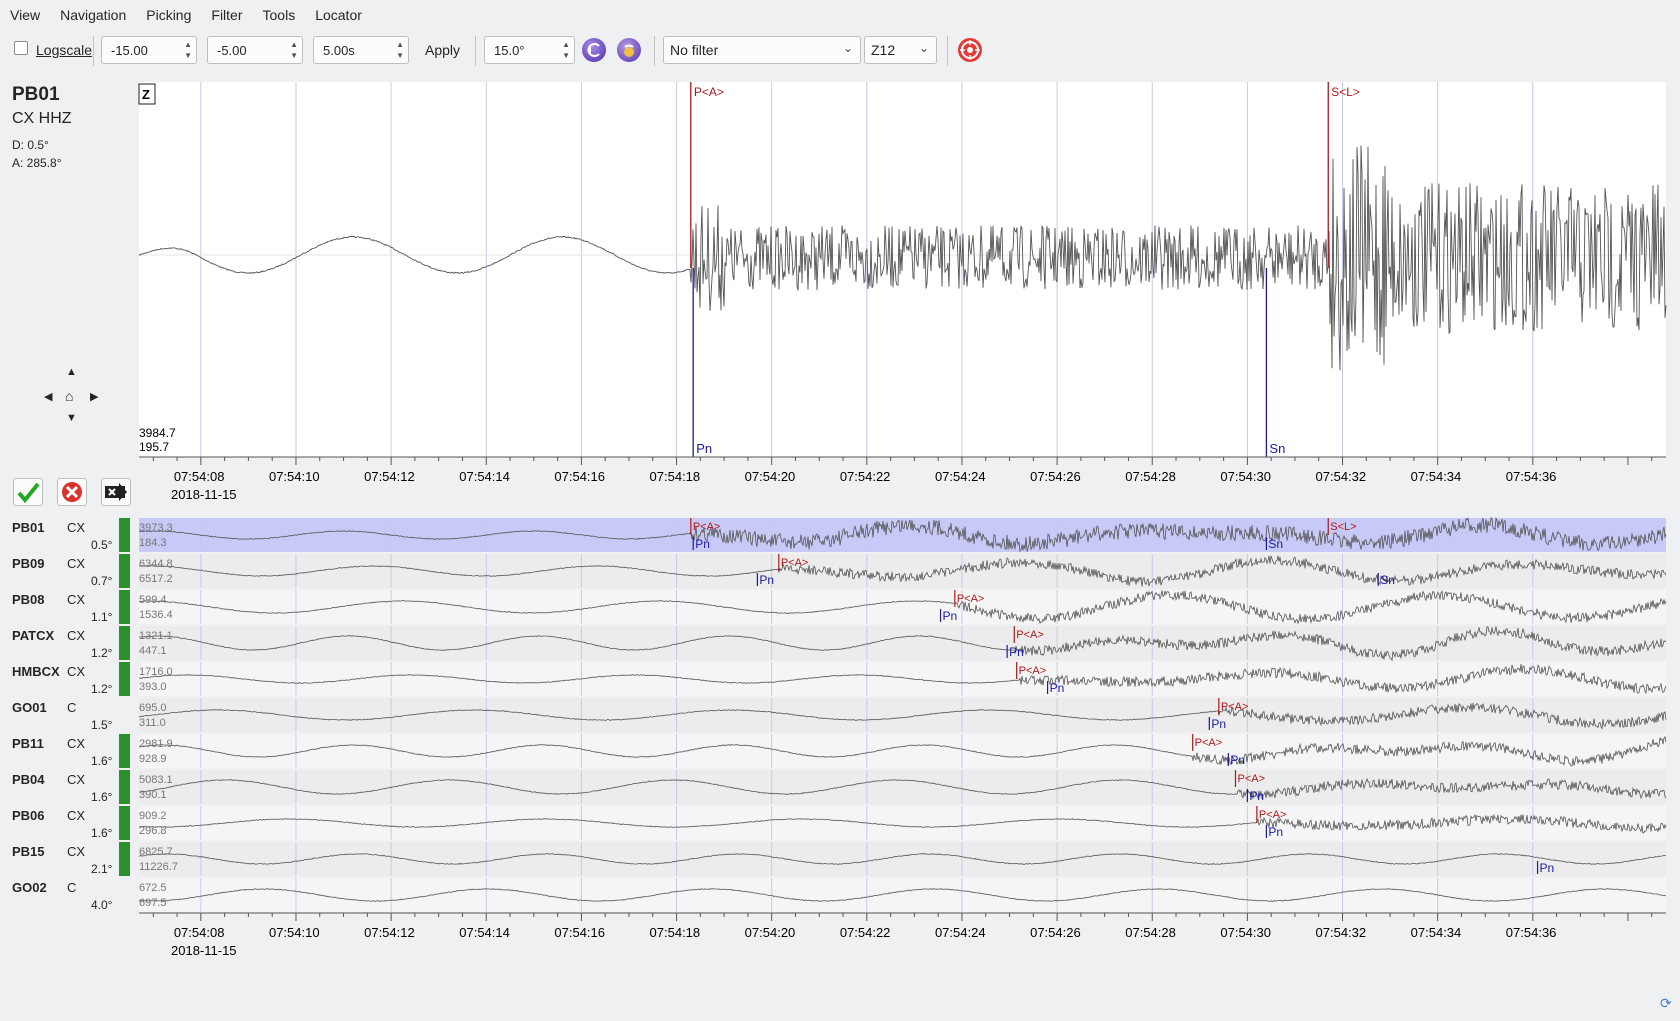 The image size is (1680, 1021). What do you see at coordinates (71, 418) in the screenshot?
I see `scroll-down-icon: ▼` at bounding box center [71, 418].